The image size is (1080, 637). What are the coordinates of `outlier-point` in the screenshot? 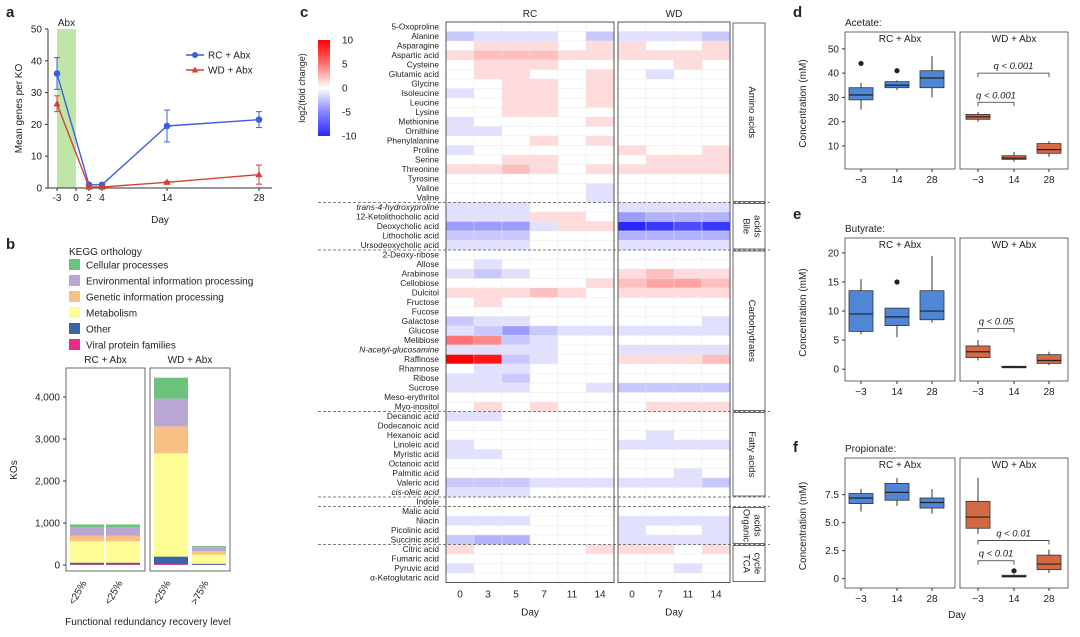 It's located at (897, 282).